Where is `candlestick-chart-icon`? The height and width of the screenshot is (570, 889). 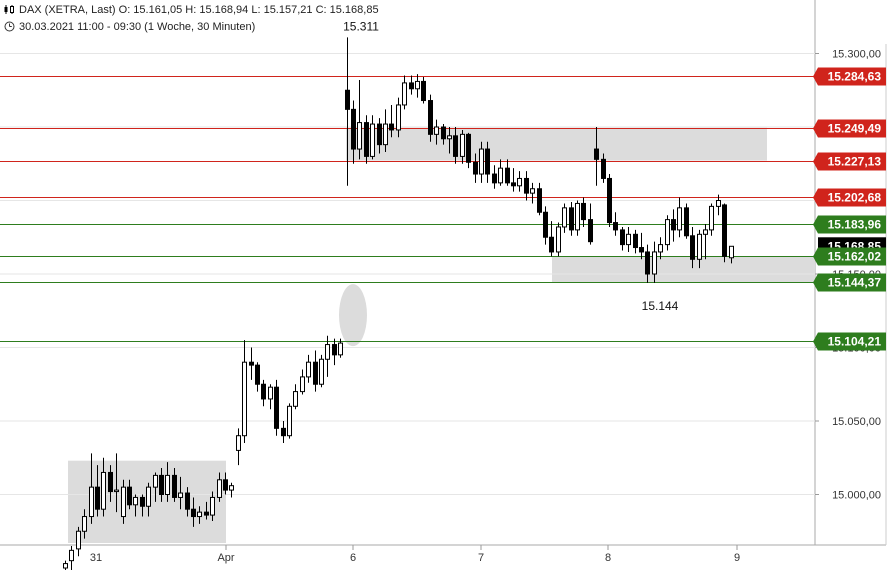 candlestick-chart-icon is located at coordinates (9, 9).